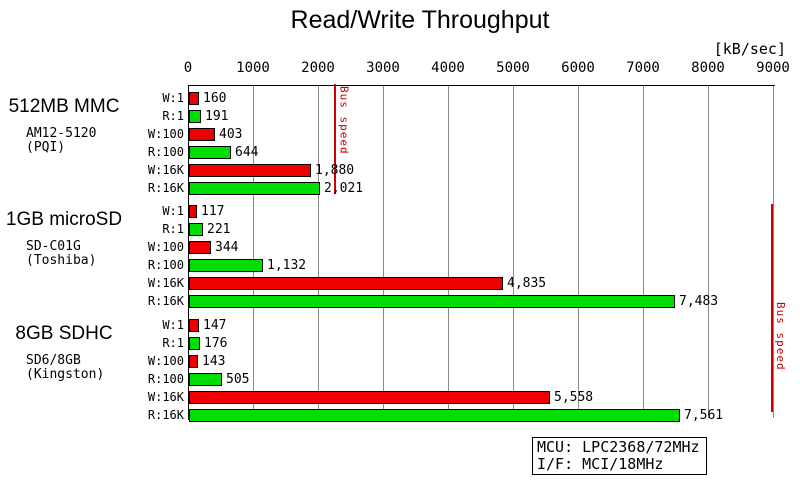 The image size is (800, 500). I want to click on bar-value: 221, so click(219, 229).